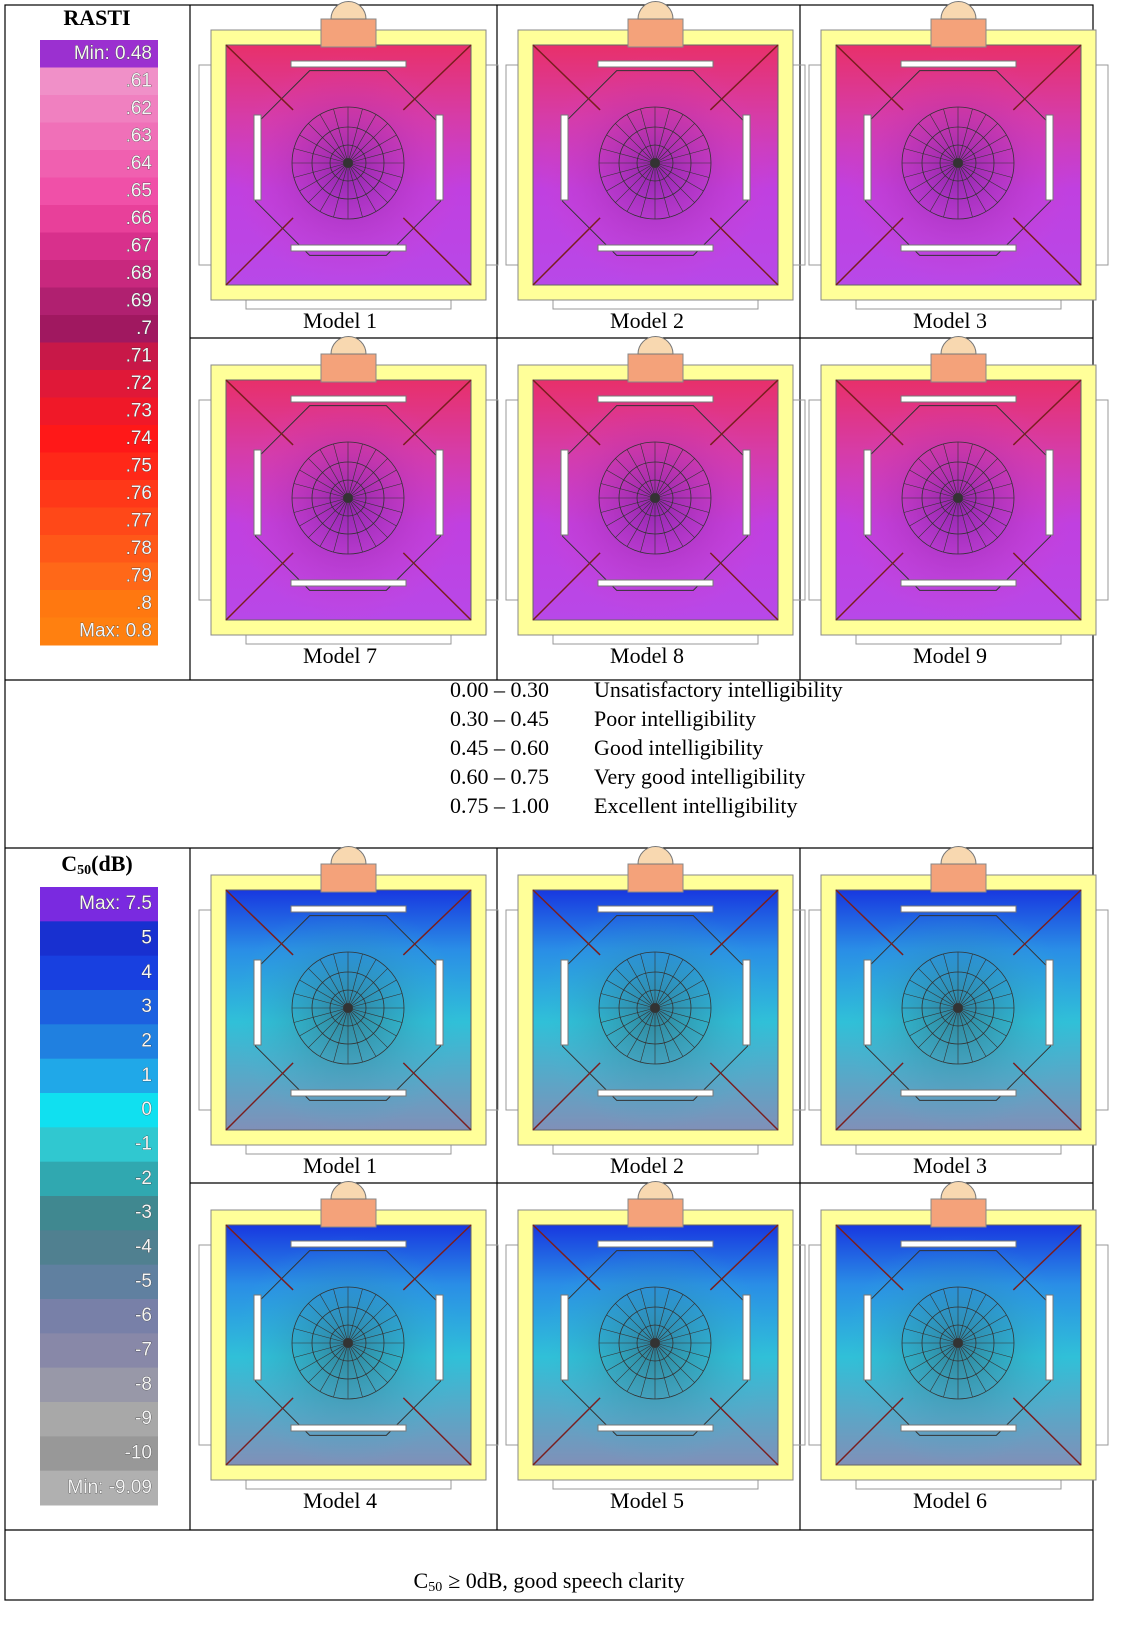  Describe the element at coordinates (499, 718) in the screenshot. I see `range: 0.30 – 0.45` at that location.